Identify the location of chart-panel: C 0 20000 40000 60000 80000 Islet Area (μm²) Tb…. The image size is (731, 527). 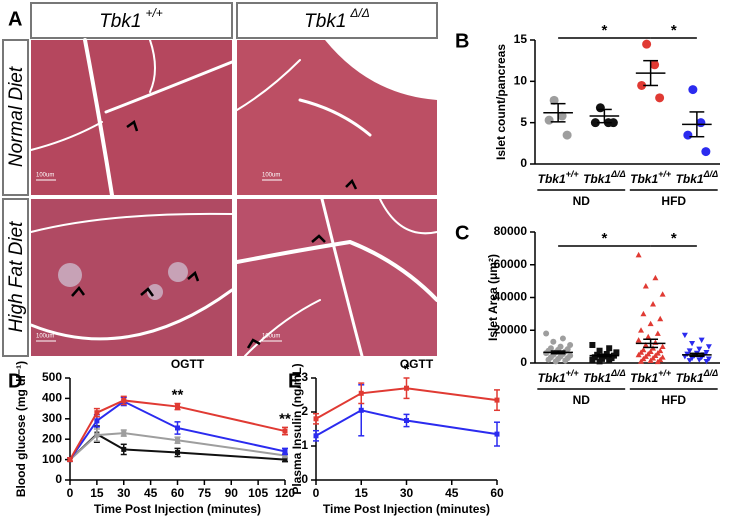
(587, 314).